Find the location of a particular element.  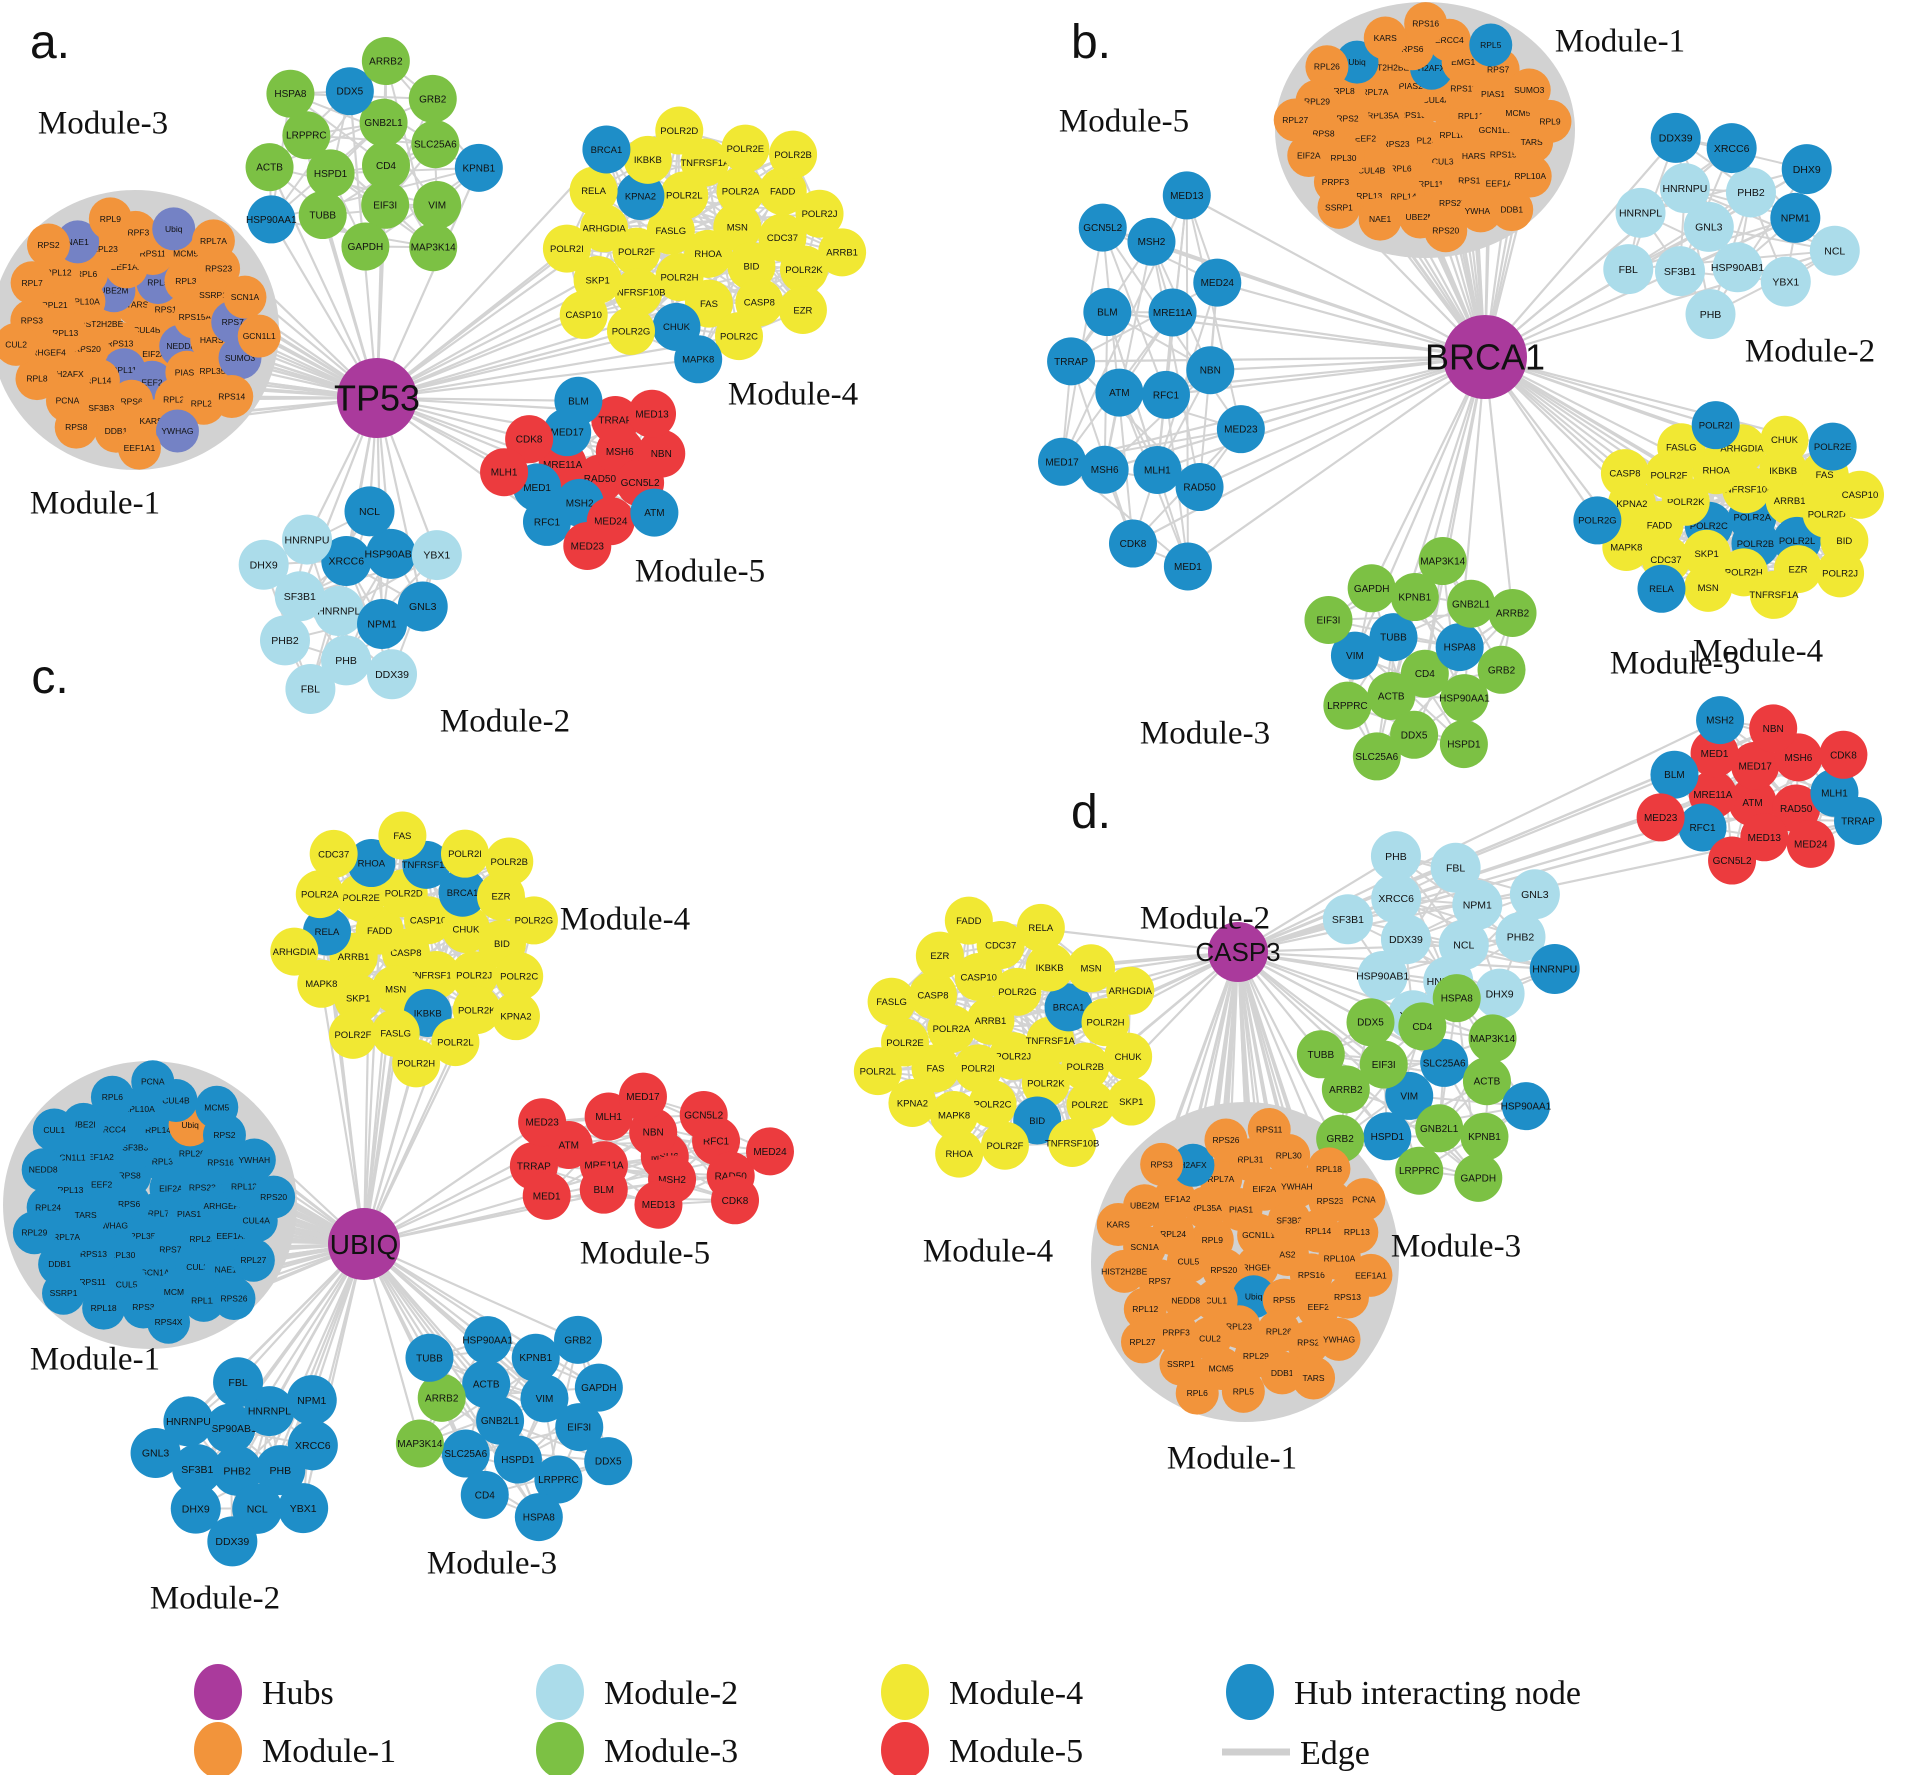

node-vim is located at coordinates (1354, 655).